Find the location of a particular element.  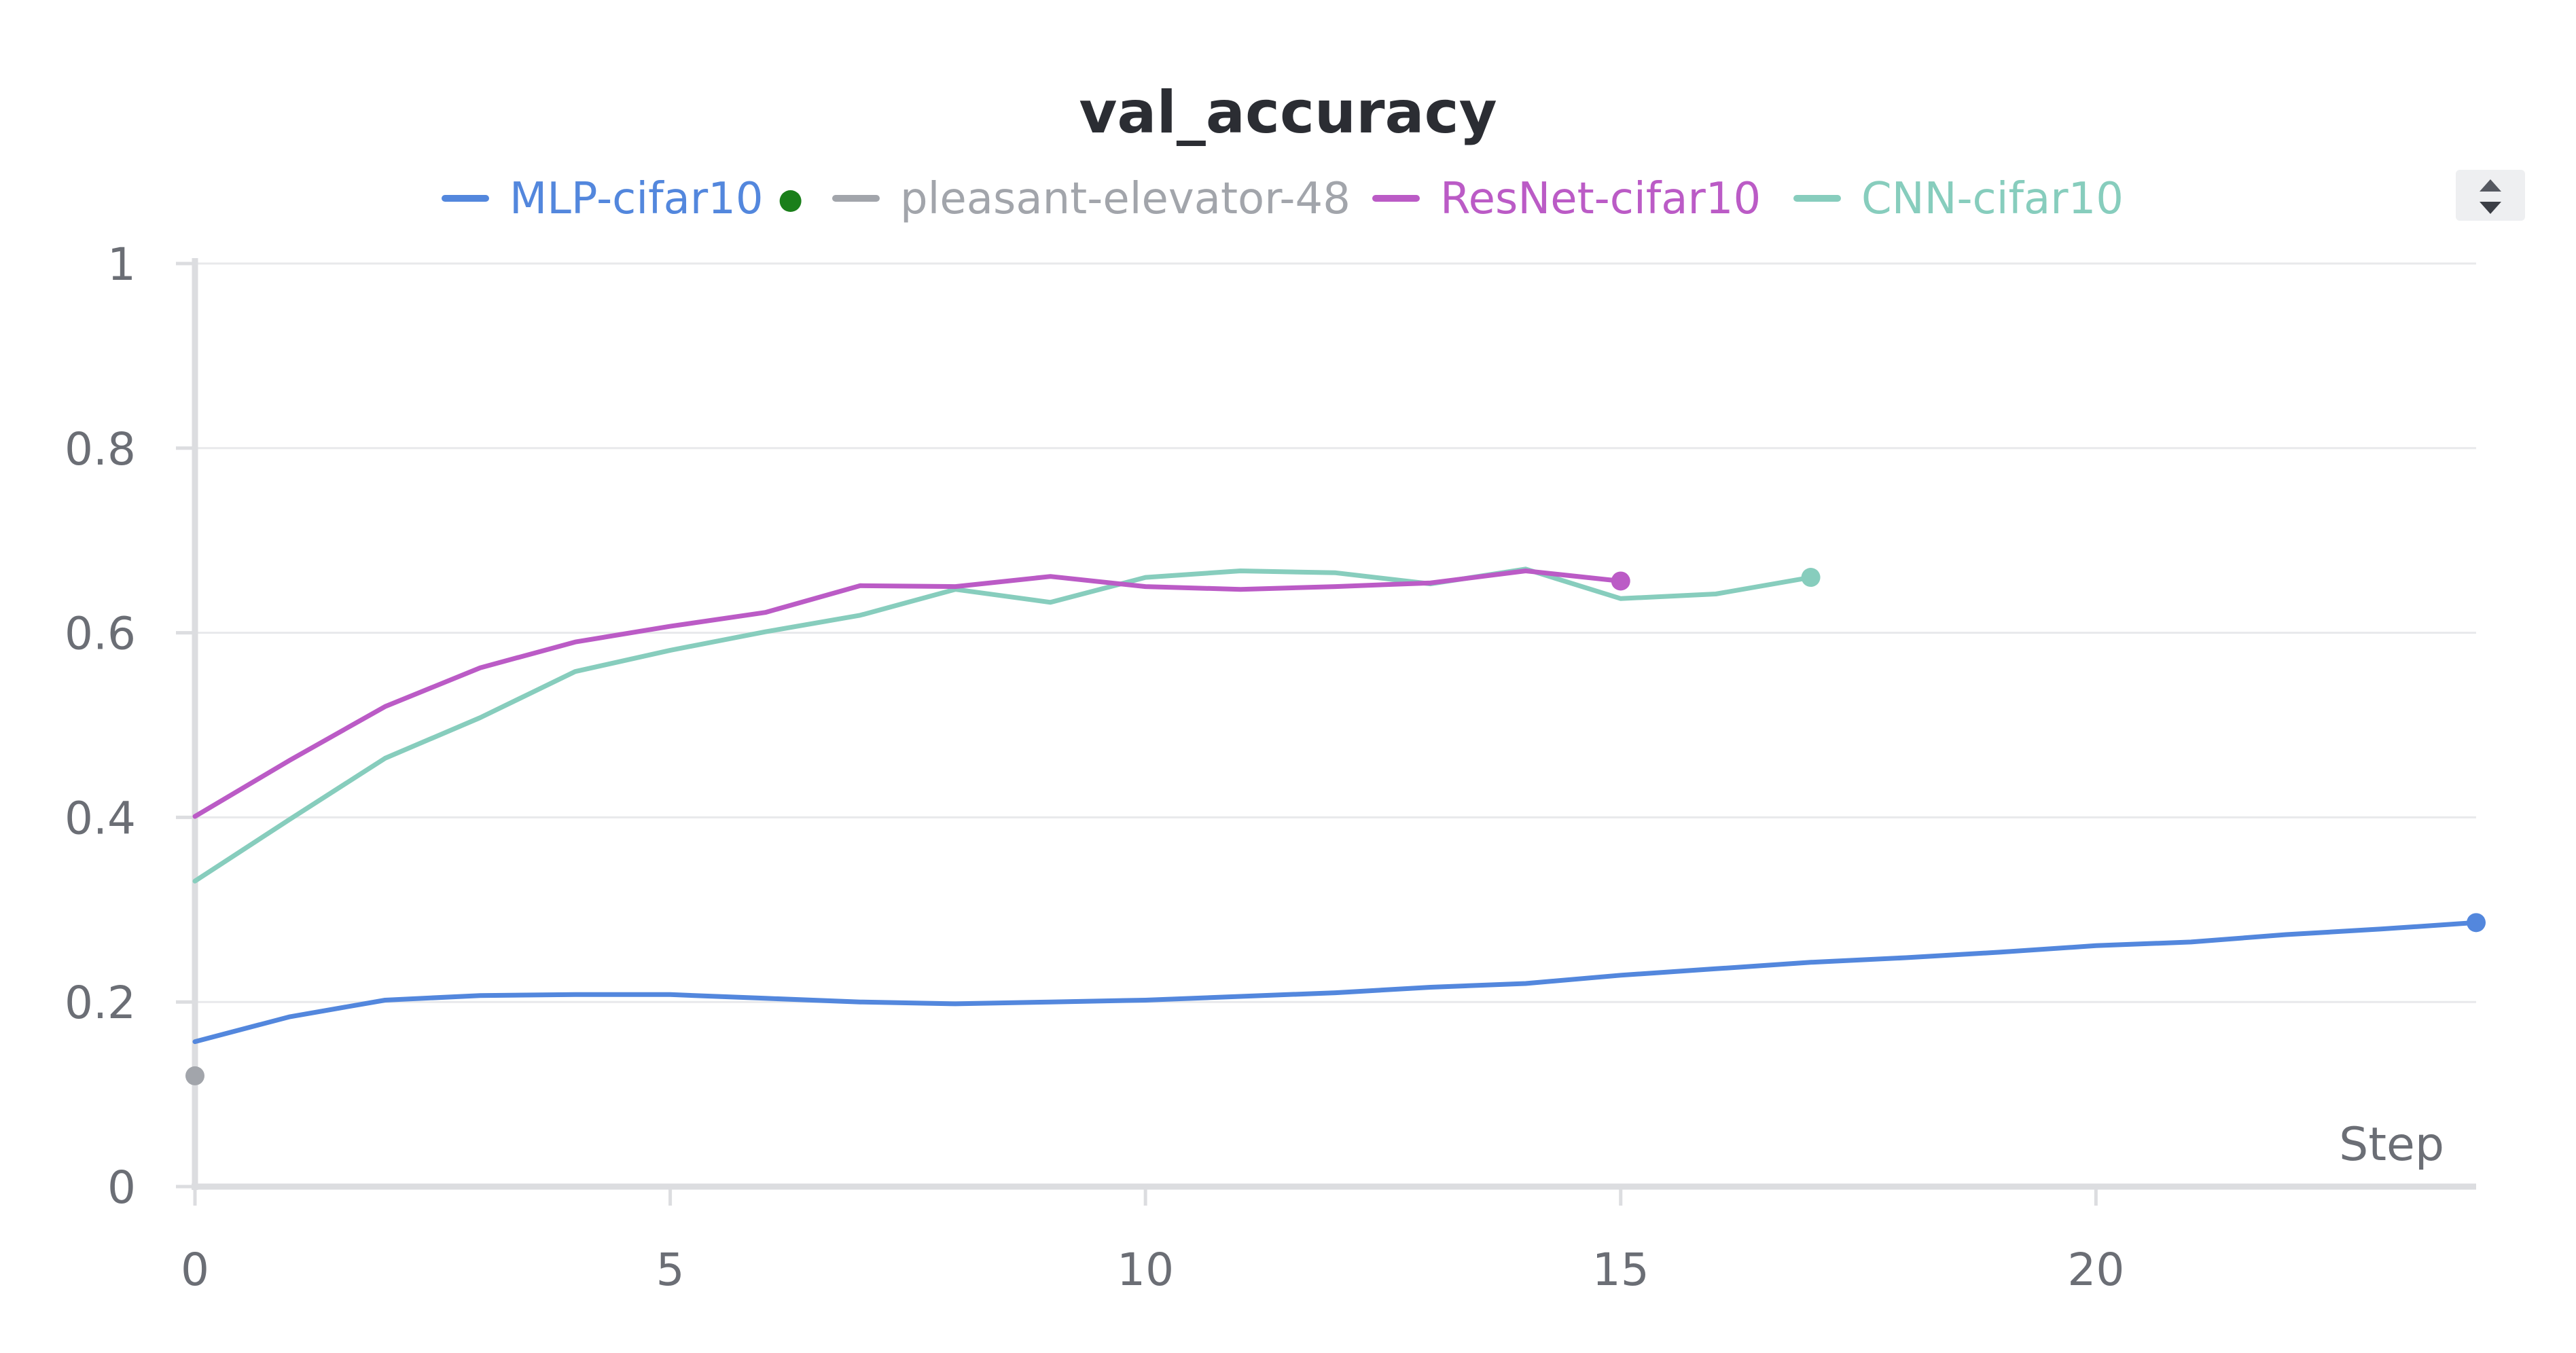

legend-label-cnn: CNN-cifar10 is located at coordinates (1992, 199).